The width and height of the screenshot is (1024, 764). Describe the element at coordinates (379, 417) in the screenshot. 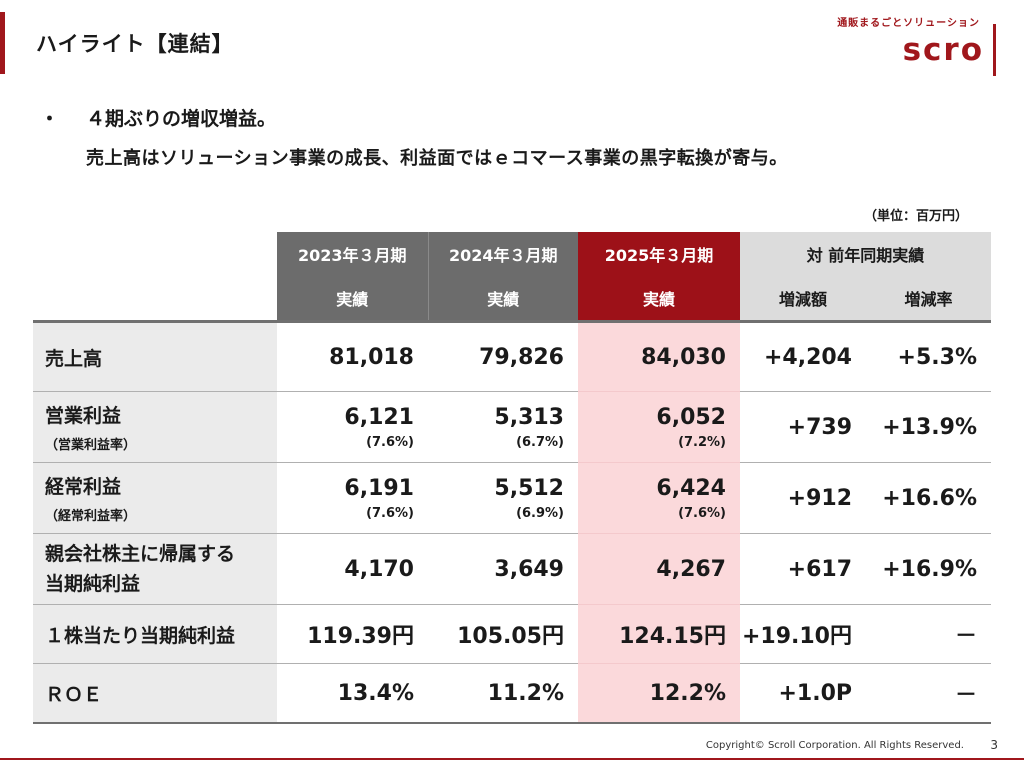

I see `value-main: 6,121` at that location.